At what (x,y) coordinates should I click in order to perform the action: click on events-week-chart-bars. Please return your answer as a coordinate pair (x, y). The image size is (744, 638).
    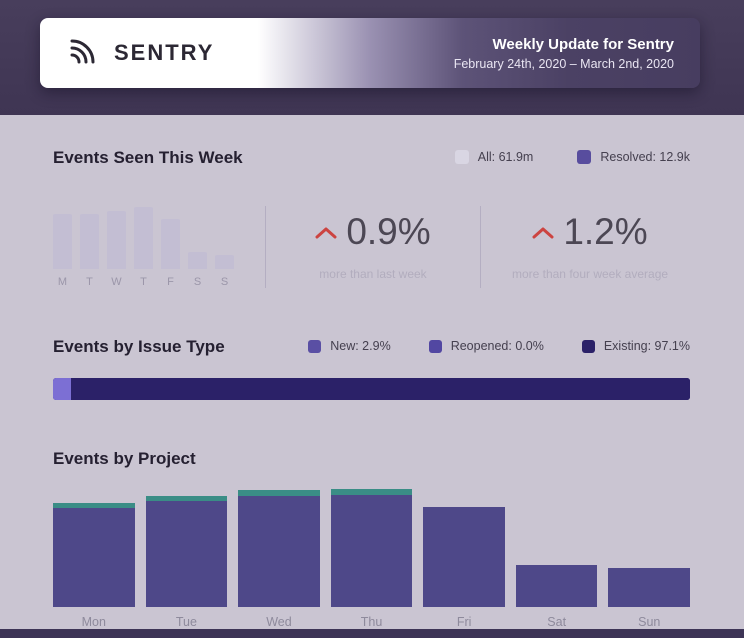
    Looking at the image, I should click on (149, 238).